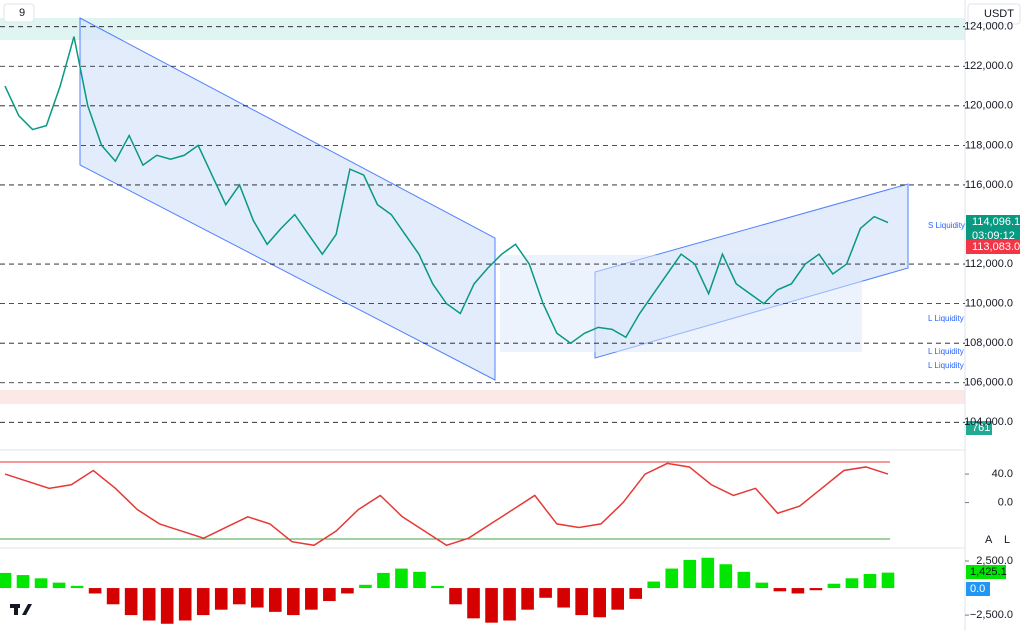 The image size is (1024, 631). I want to click on ma-price: 113,083.0, so click(996, 247).